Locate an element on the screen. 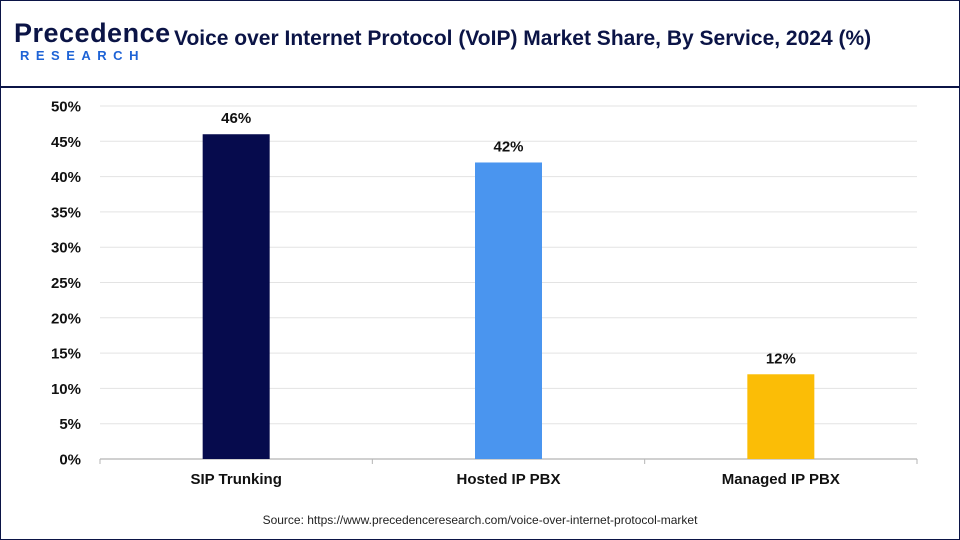  x-category-label: Managed IP PBX is located at coordinates (781, 479).